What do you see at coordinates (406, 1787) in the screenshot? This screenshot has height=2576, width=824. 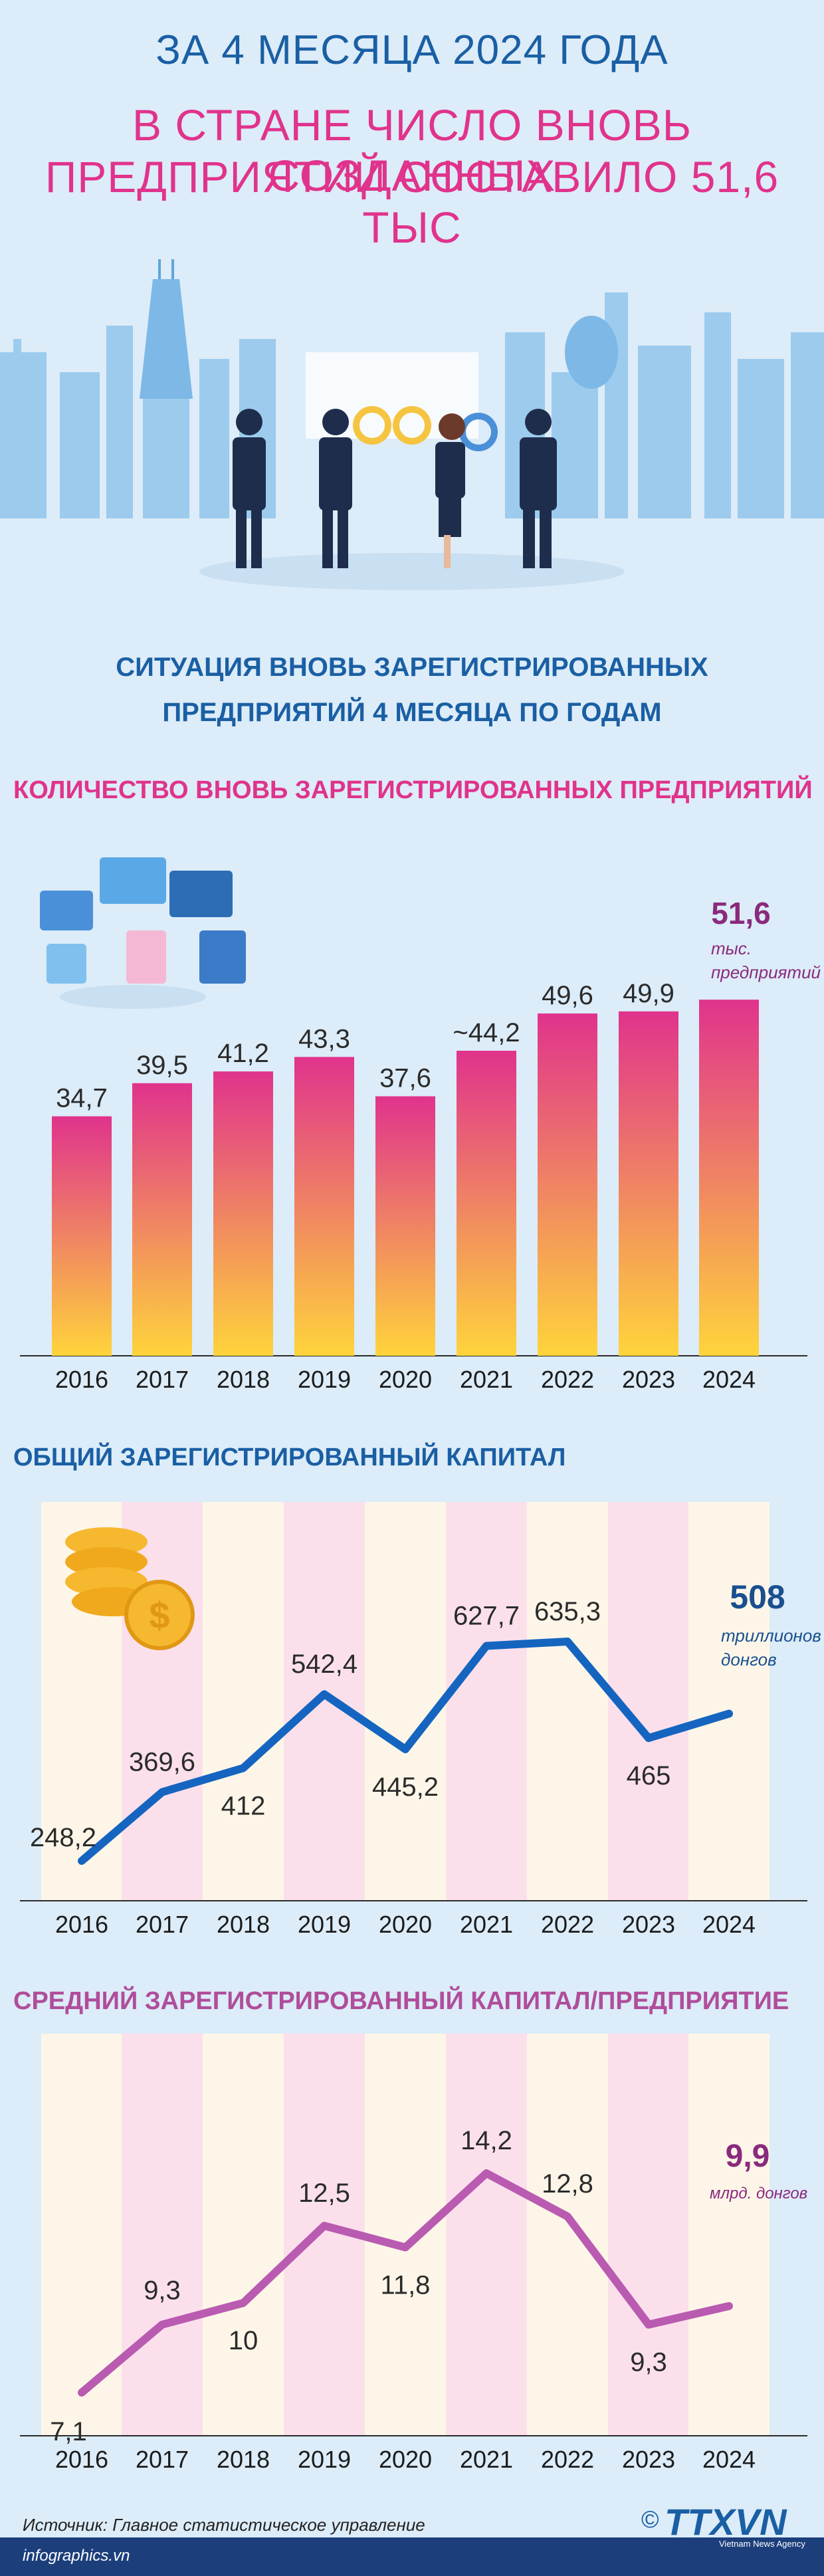 I see `c2-value-label: 445,2` at bounding box center [406, 1787].